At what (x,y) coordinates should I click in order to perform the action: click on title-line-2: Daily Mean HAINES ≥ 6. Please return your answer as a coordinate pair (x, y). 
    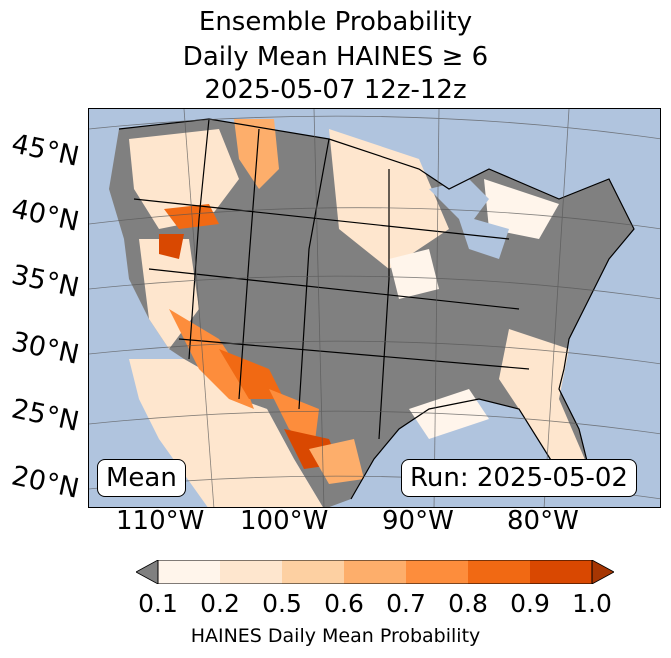
    Looking at the image, I should click on (335, 57).